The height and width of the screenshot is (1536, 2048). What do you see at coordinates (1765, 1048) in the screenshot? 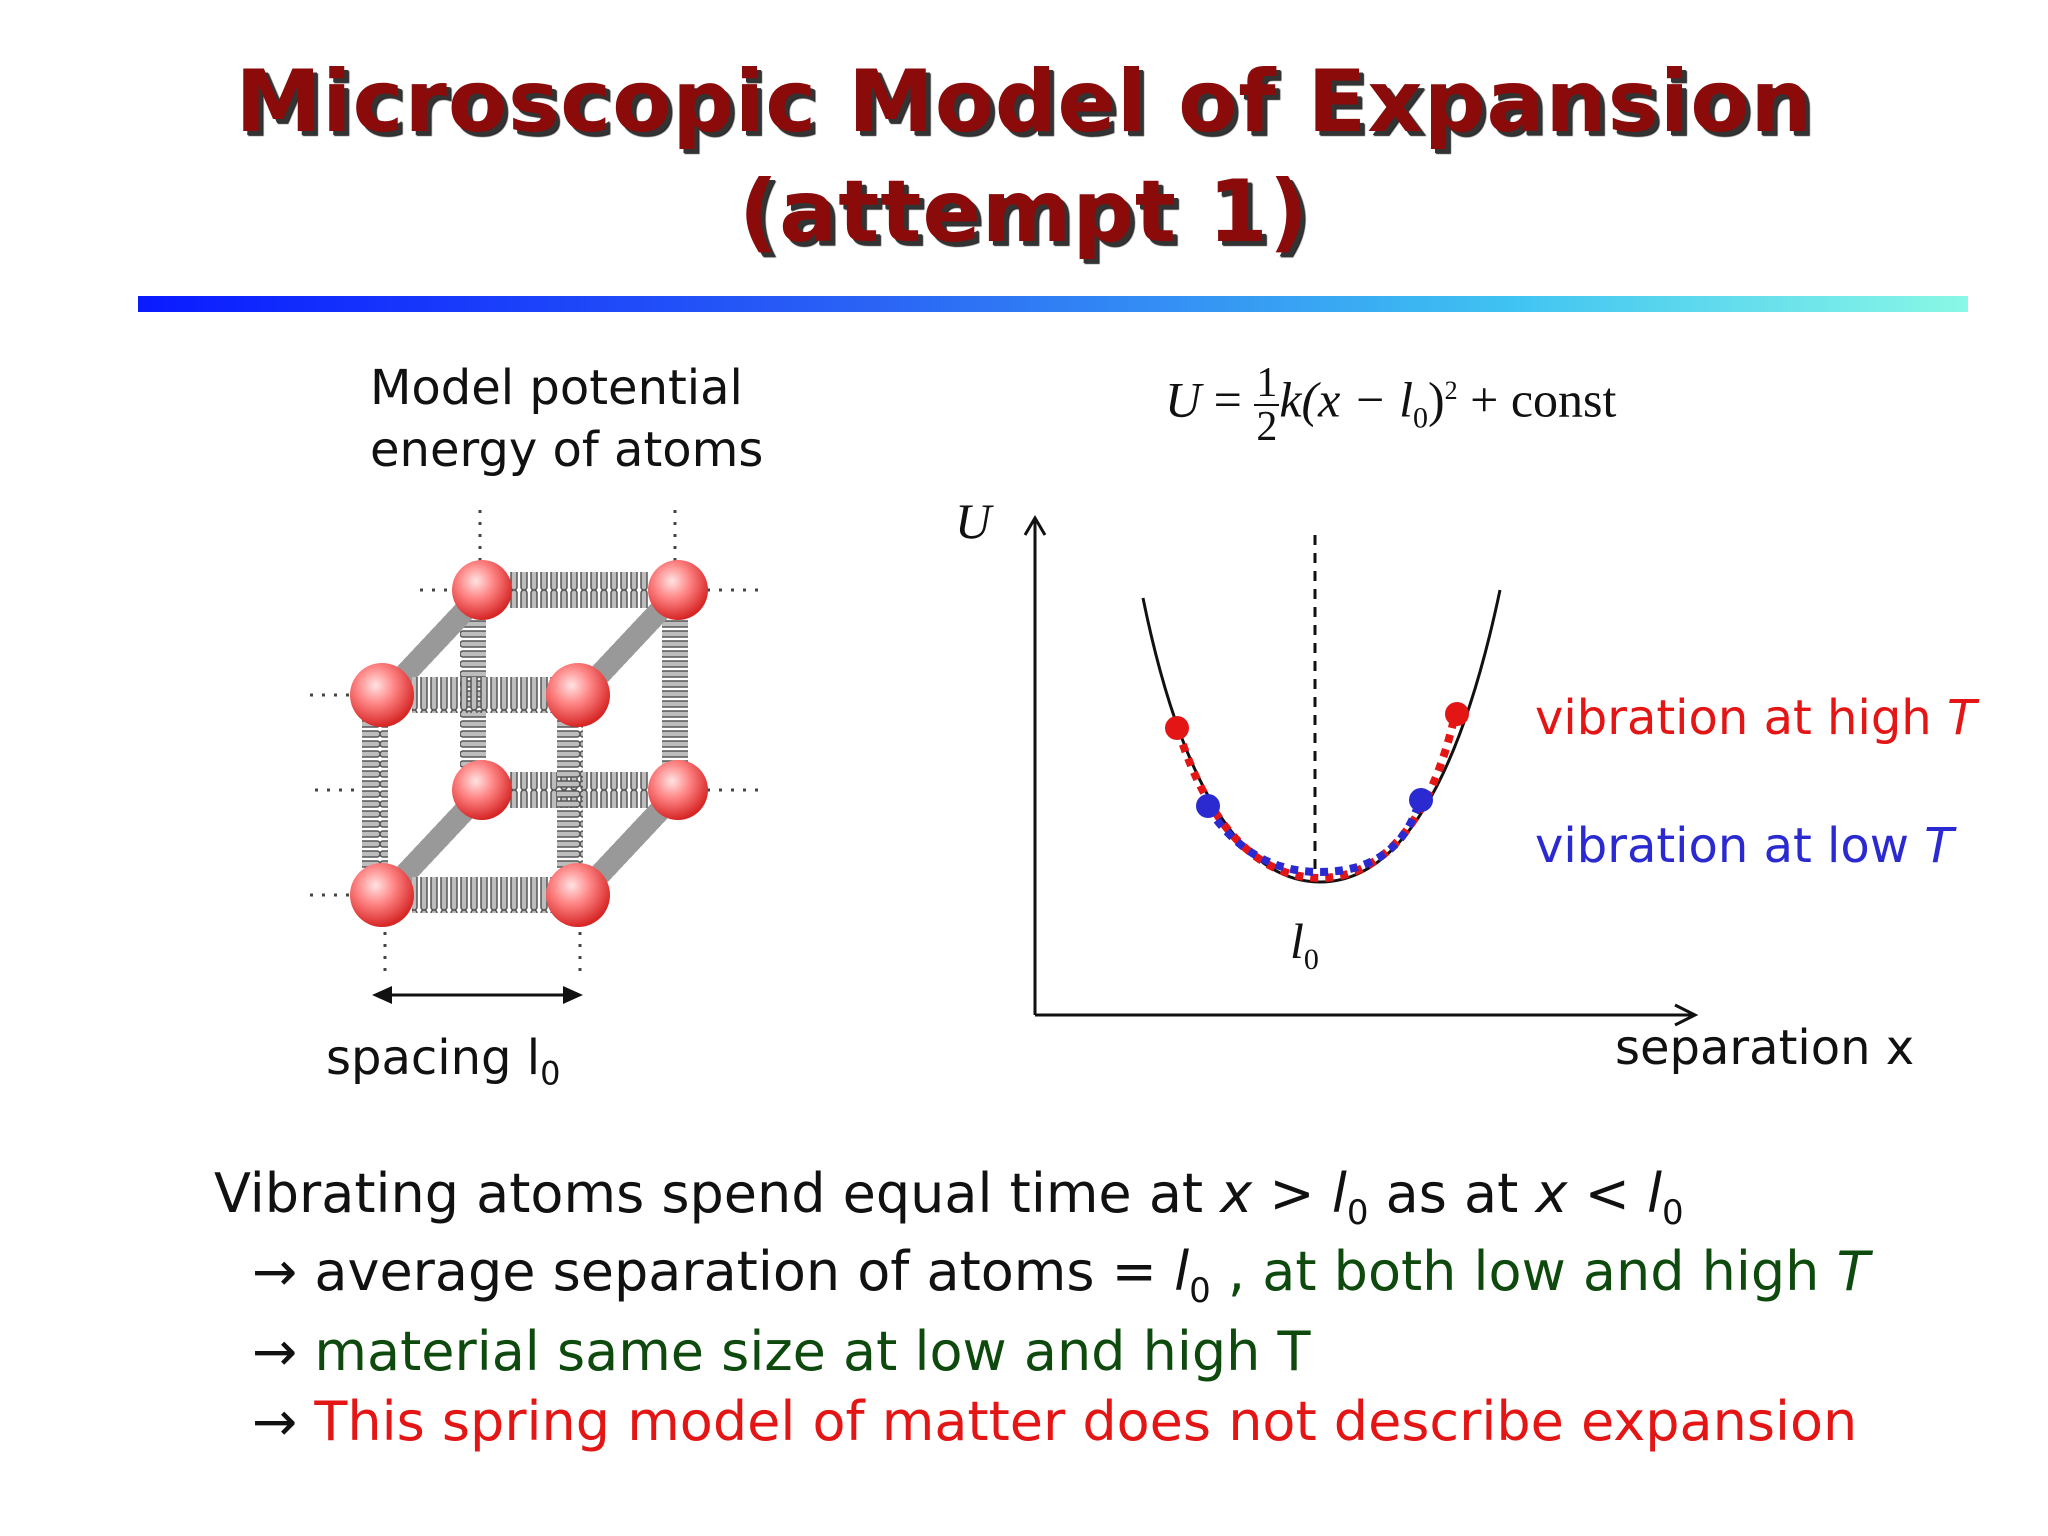
I see `x-axis-label: separation x` at bounding box center [1765, 1048].